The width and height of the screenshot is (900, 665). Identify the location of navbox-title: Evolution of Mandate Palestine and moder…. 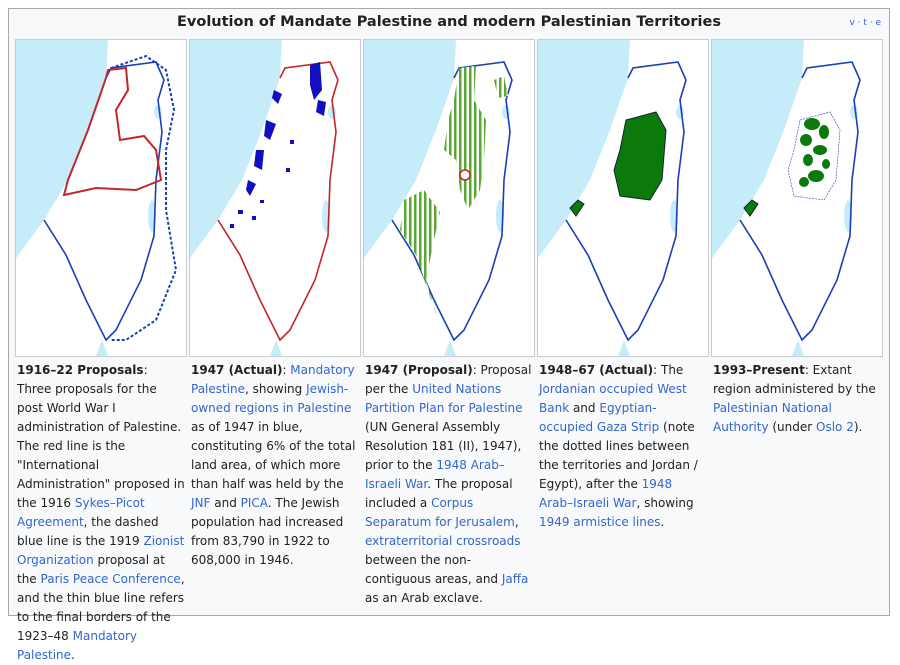
(449, 22).